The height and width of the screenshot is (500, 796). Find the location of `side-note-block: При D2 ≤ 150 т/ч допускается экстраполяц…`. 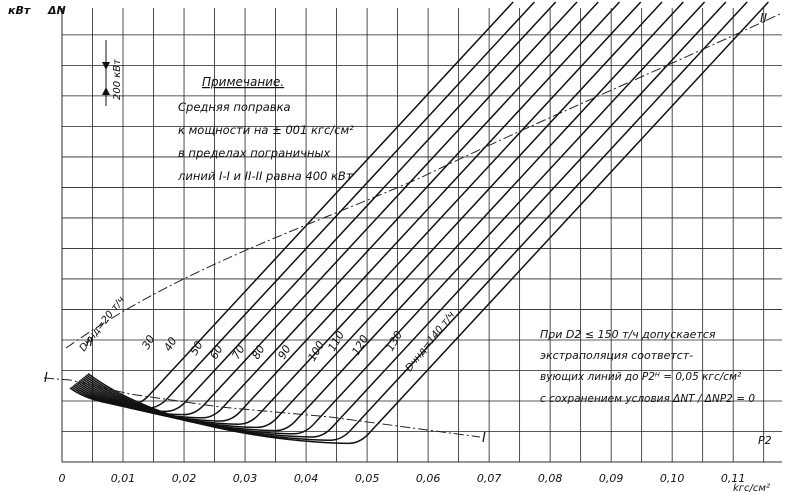

side-note-block: При D2 ≤ 150 т/ч допускается экстраполяц… is located at coordinates (647, 366).